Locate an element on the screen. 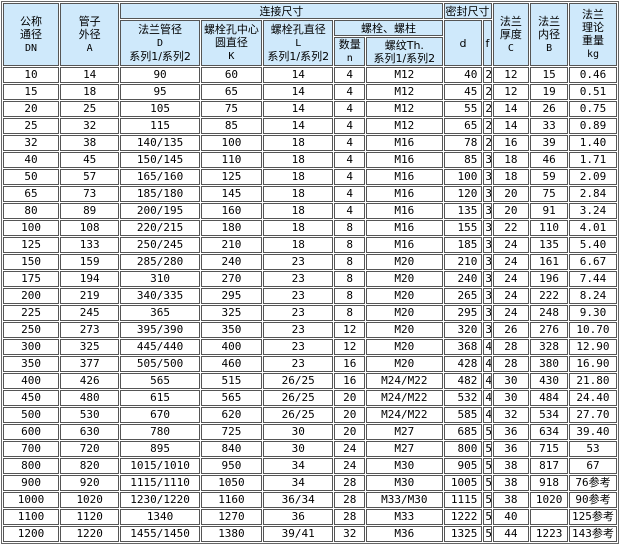  cell-l: 30 is located at coordinates (298, 432).